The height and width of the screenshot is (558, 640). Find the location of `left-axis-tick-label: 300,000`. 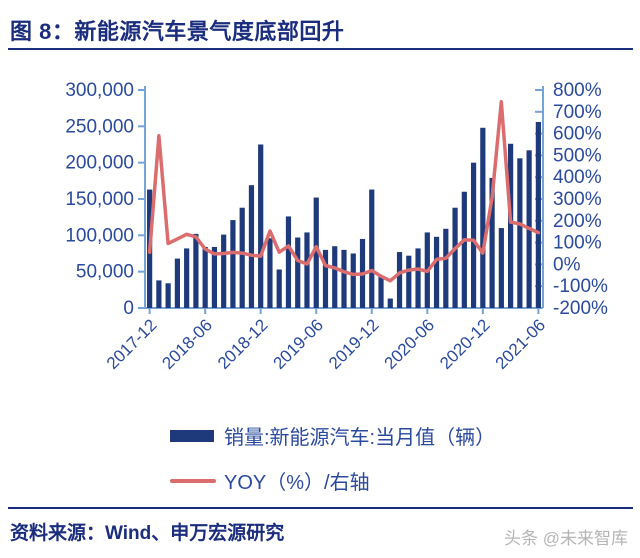

left-axis-tick-label: 300,000 is located at coordinates (99, 90).